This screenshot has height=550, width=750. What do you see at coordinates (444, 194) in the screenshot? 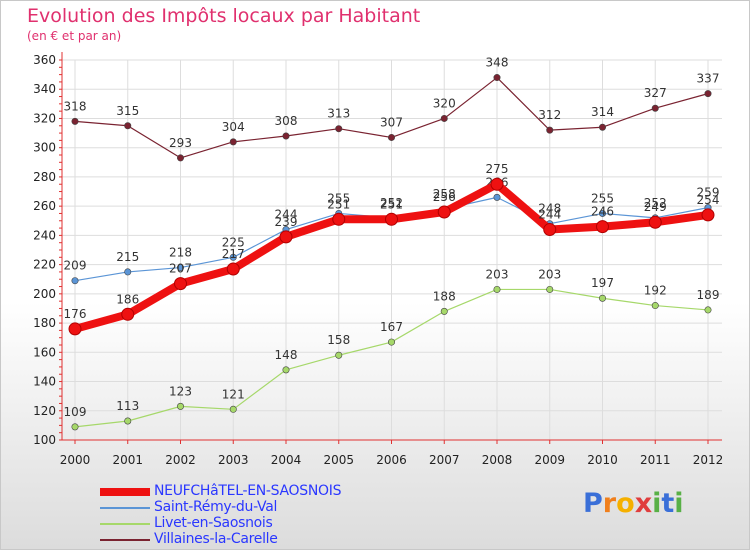
I see `data-label: 258` at bounding box center [444, 194].